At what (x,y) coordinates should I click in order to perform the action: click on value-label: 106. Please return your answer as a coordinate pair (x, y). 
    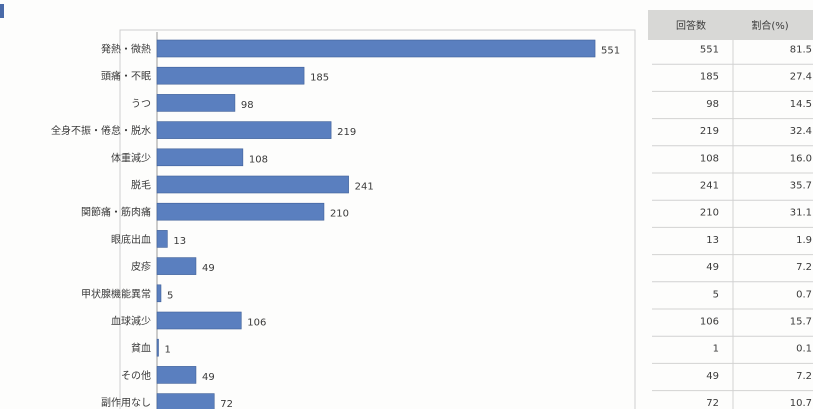
    Looking at the image, I should click on (256, 323).